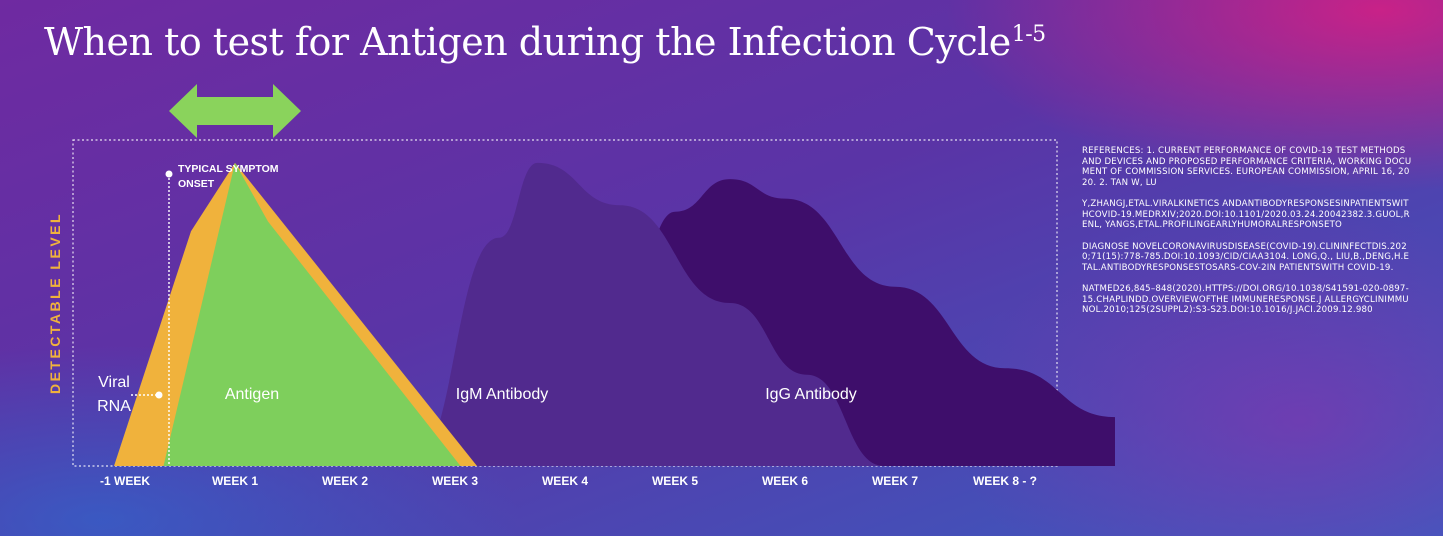 This screenshot has height=536, width=1443. Describe the element at coordinates (811, 394) in the screenshot. I see `series-label-igg-antibody: IgG Antibody` at that location.